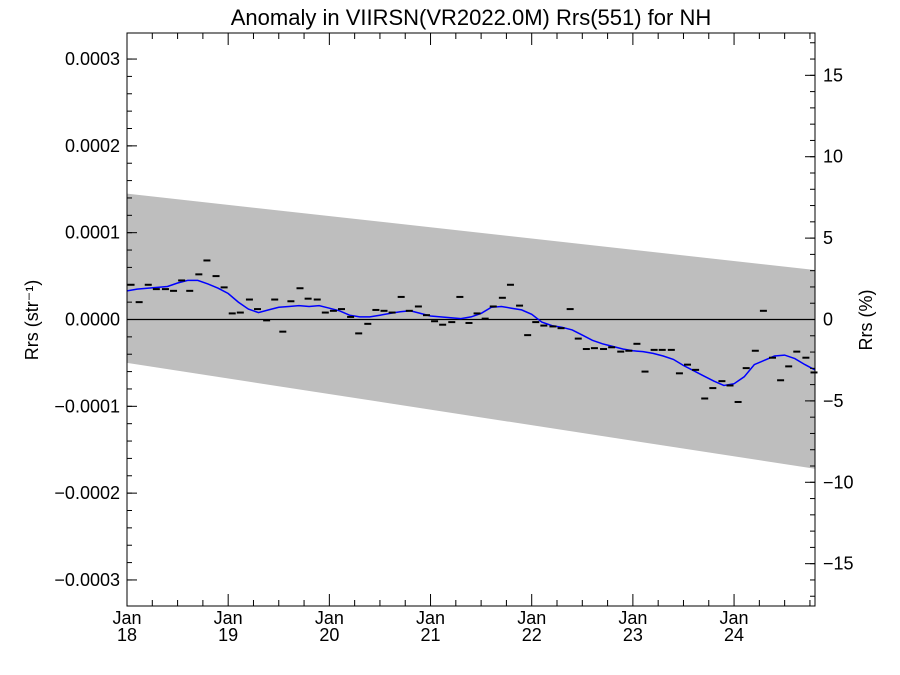  What do you see at coordinates (734, 635) in the screenshot?
I see `x-tick-label-year: 24` at bounding box center [734, 635].